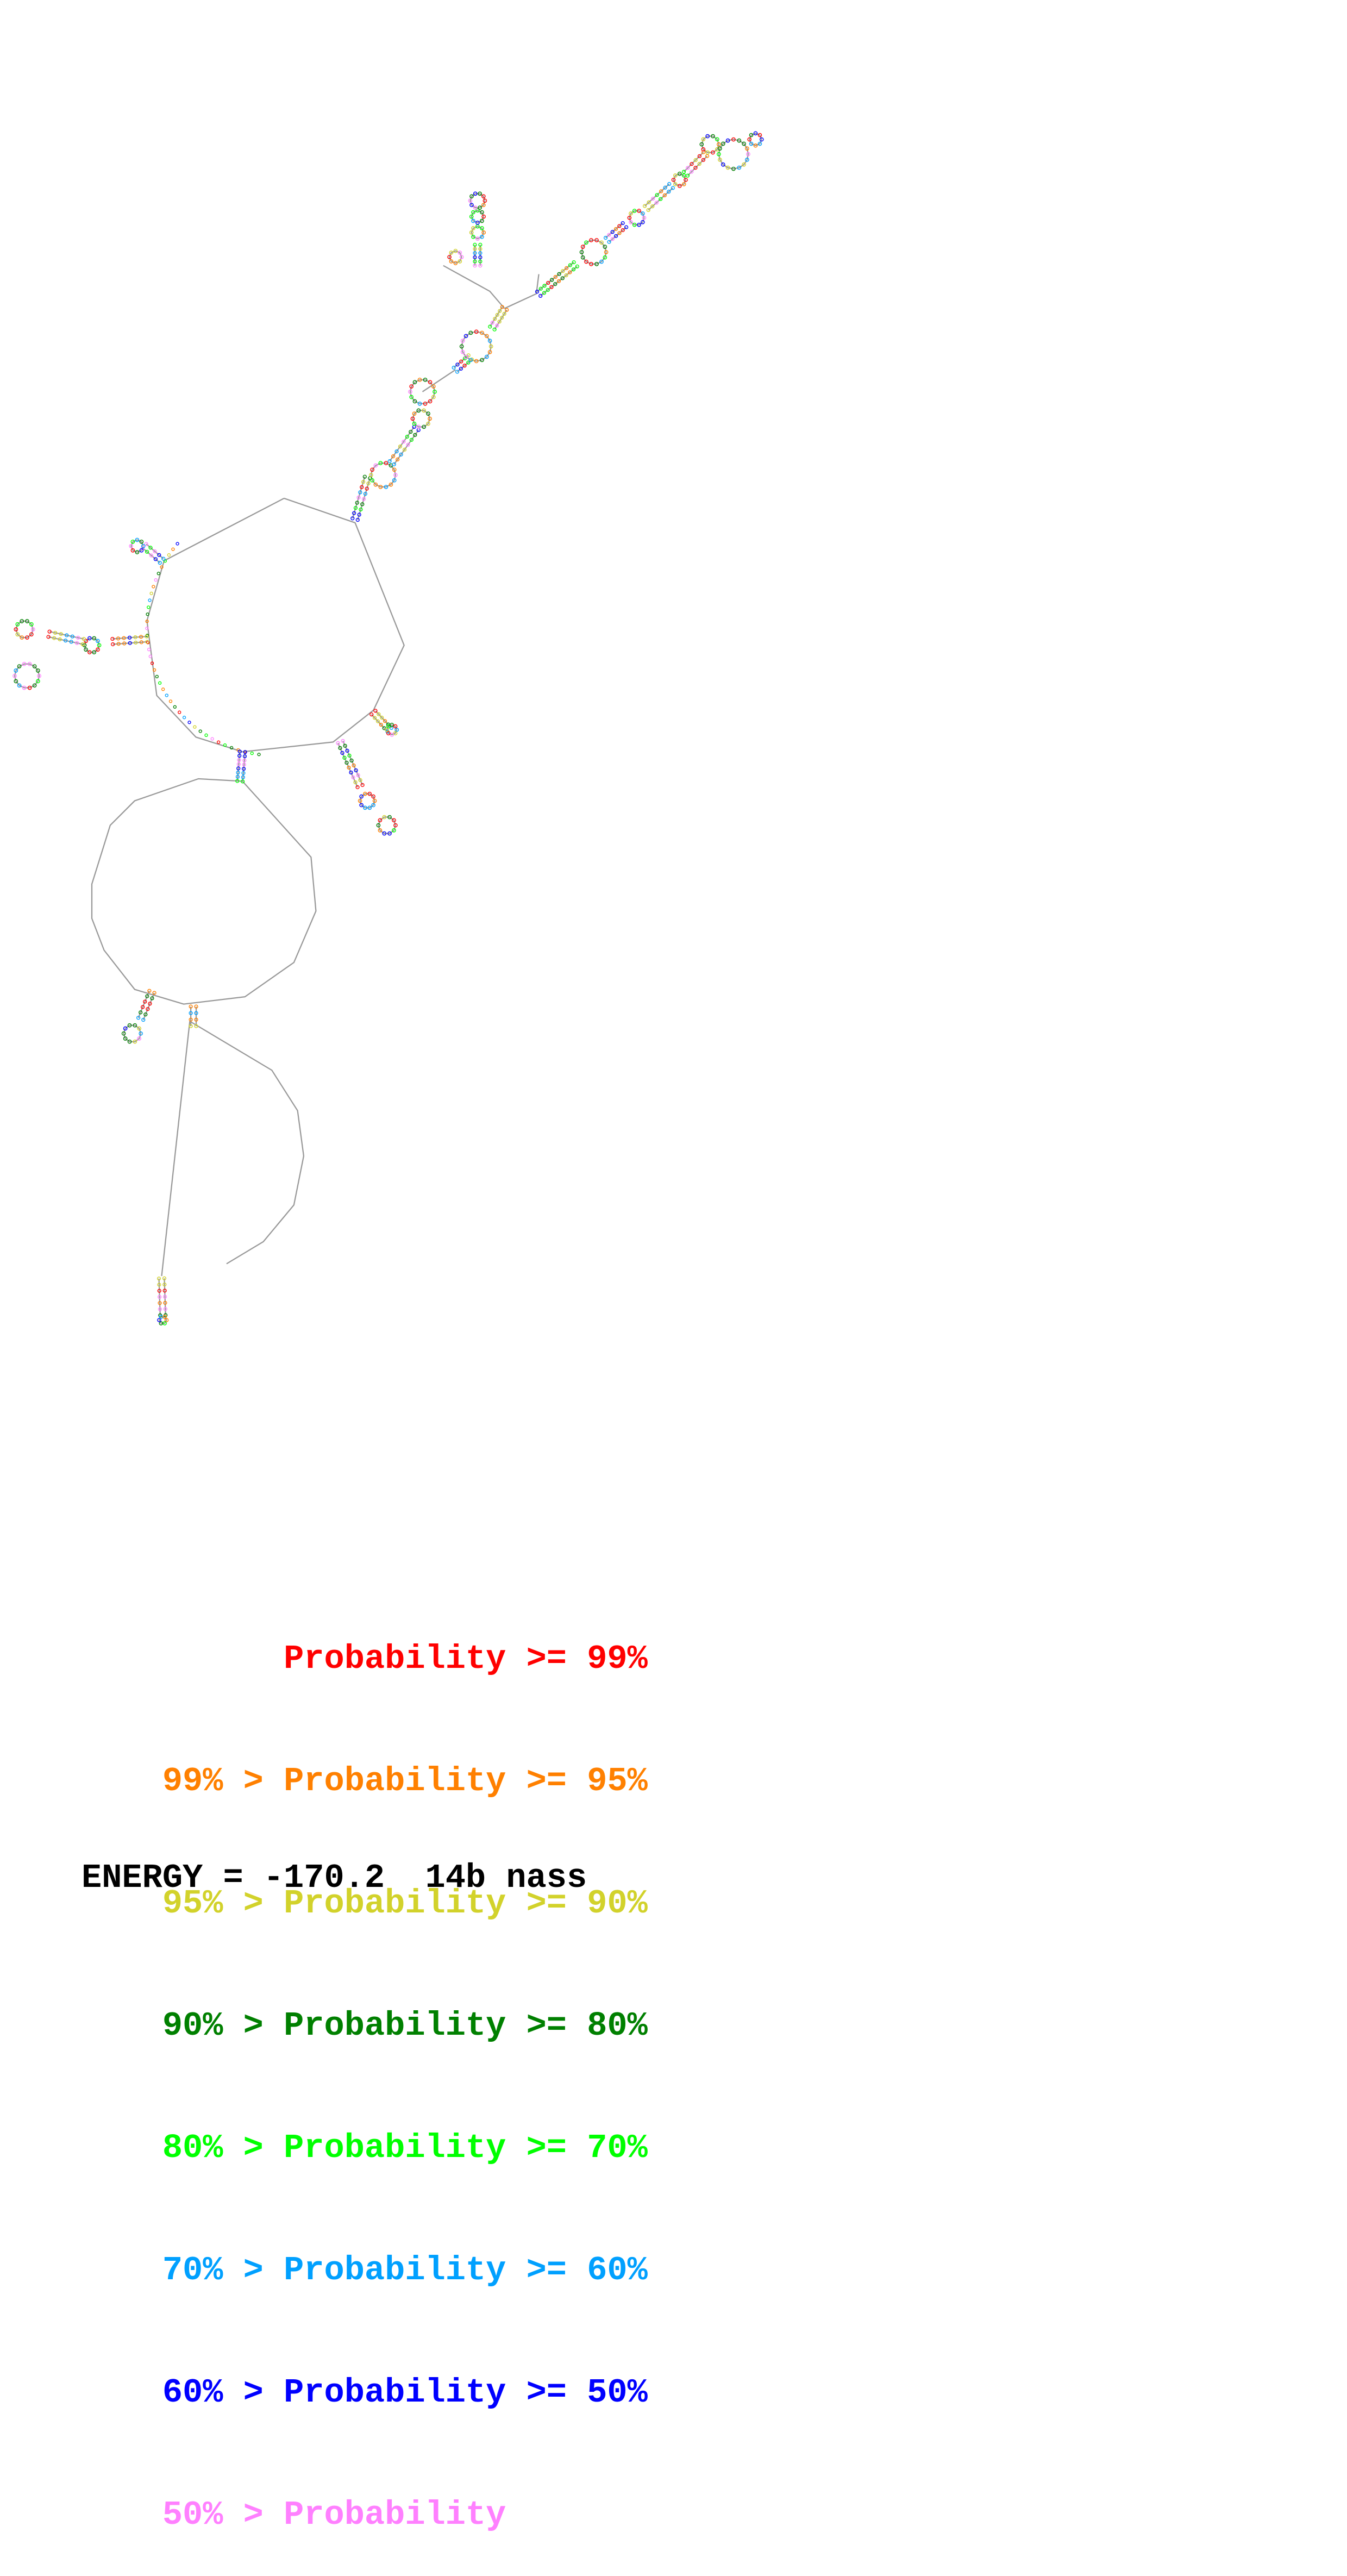 This screenshot has width=1347, height=2576. Describe the element at coordinates (365, 2371) in the screenshot. I see `legend-row-50-60: 60% > Probability >= 50%` at that location.